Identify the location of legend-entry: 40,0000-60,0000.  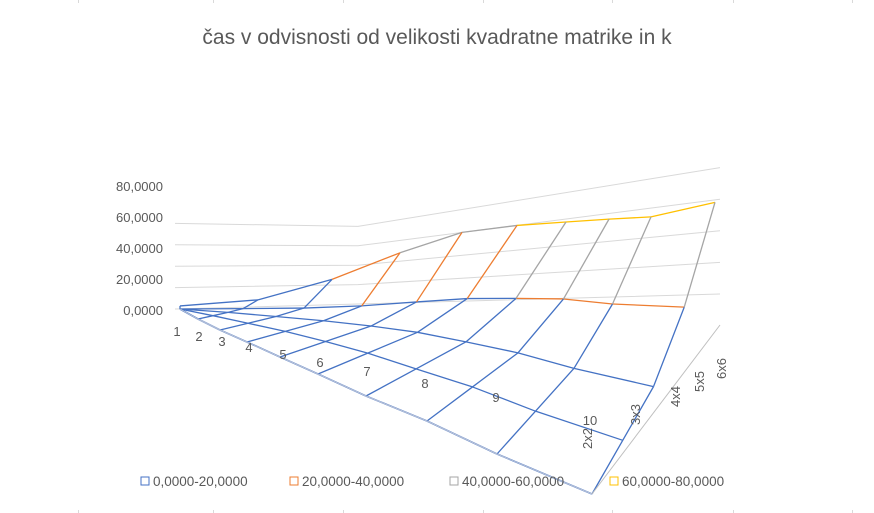
(513, 481).